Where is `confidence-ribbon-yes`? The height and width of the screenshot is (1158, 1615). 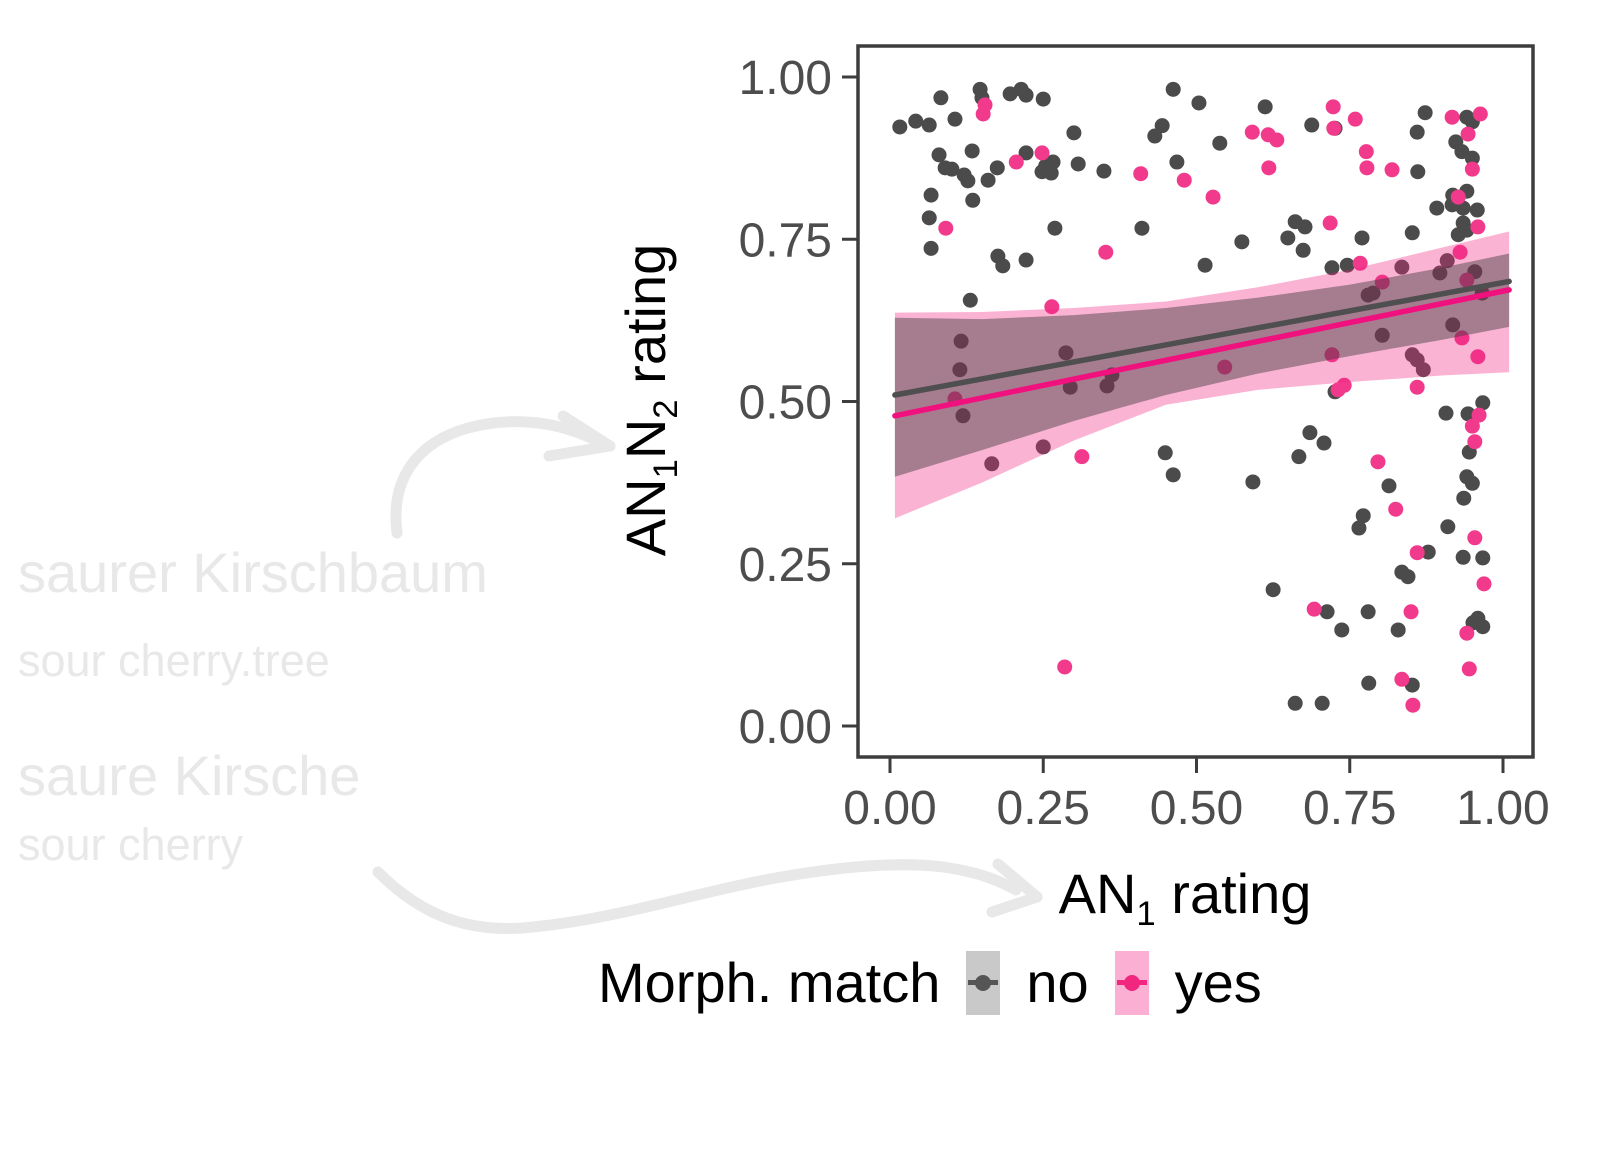 confidence-ribbon-yes is located at coordinates (1202, 375).